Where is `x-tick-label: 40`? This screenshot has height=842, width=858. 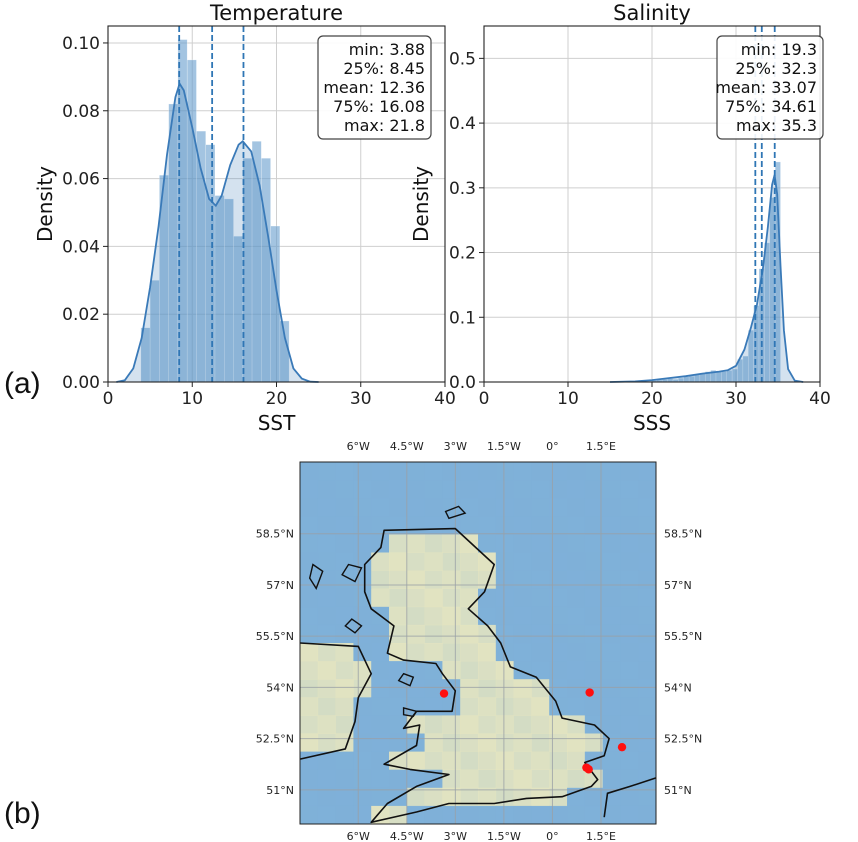 x-tick-label: 40 is located at coordinates (445, 399).